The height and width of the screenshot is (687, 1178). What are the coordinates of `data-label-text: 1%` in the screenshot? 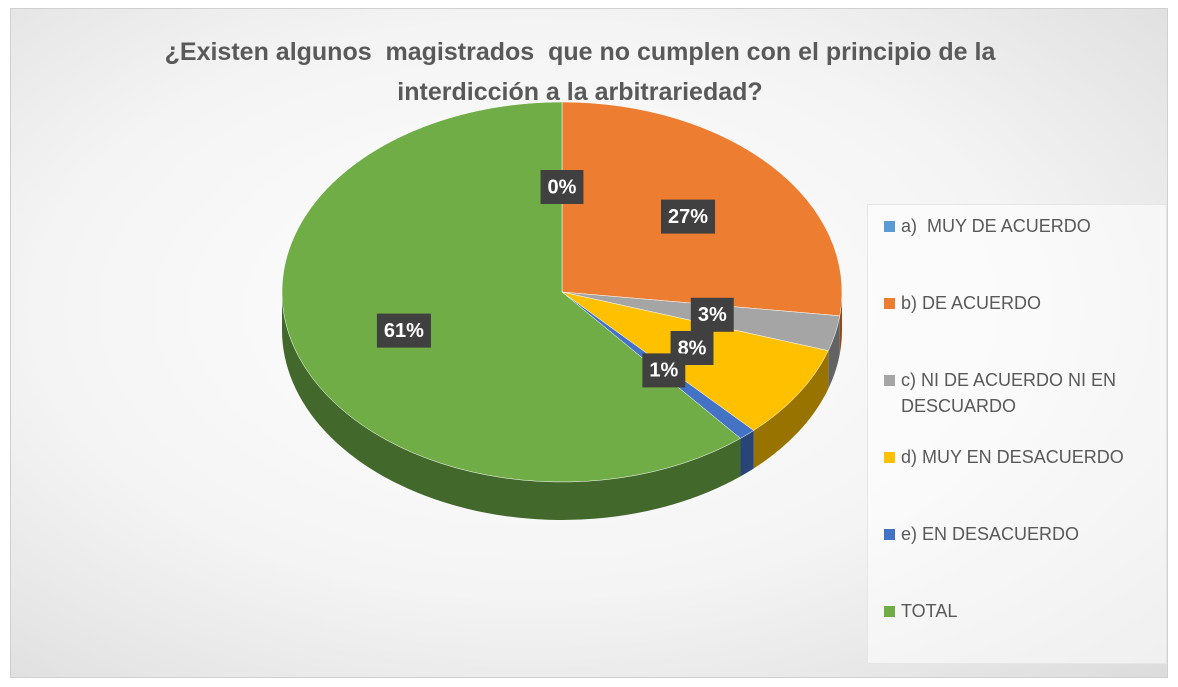 It's located at (663, 371).